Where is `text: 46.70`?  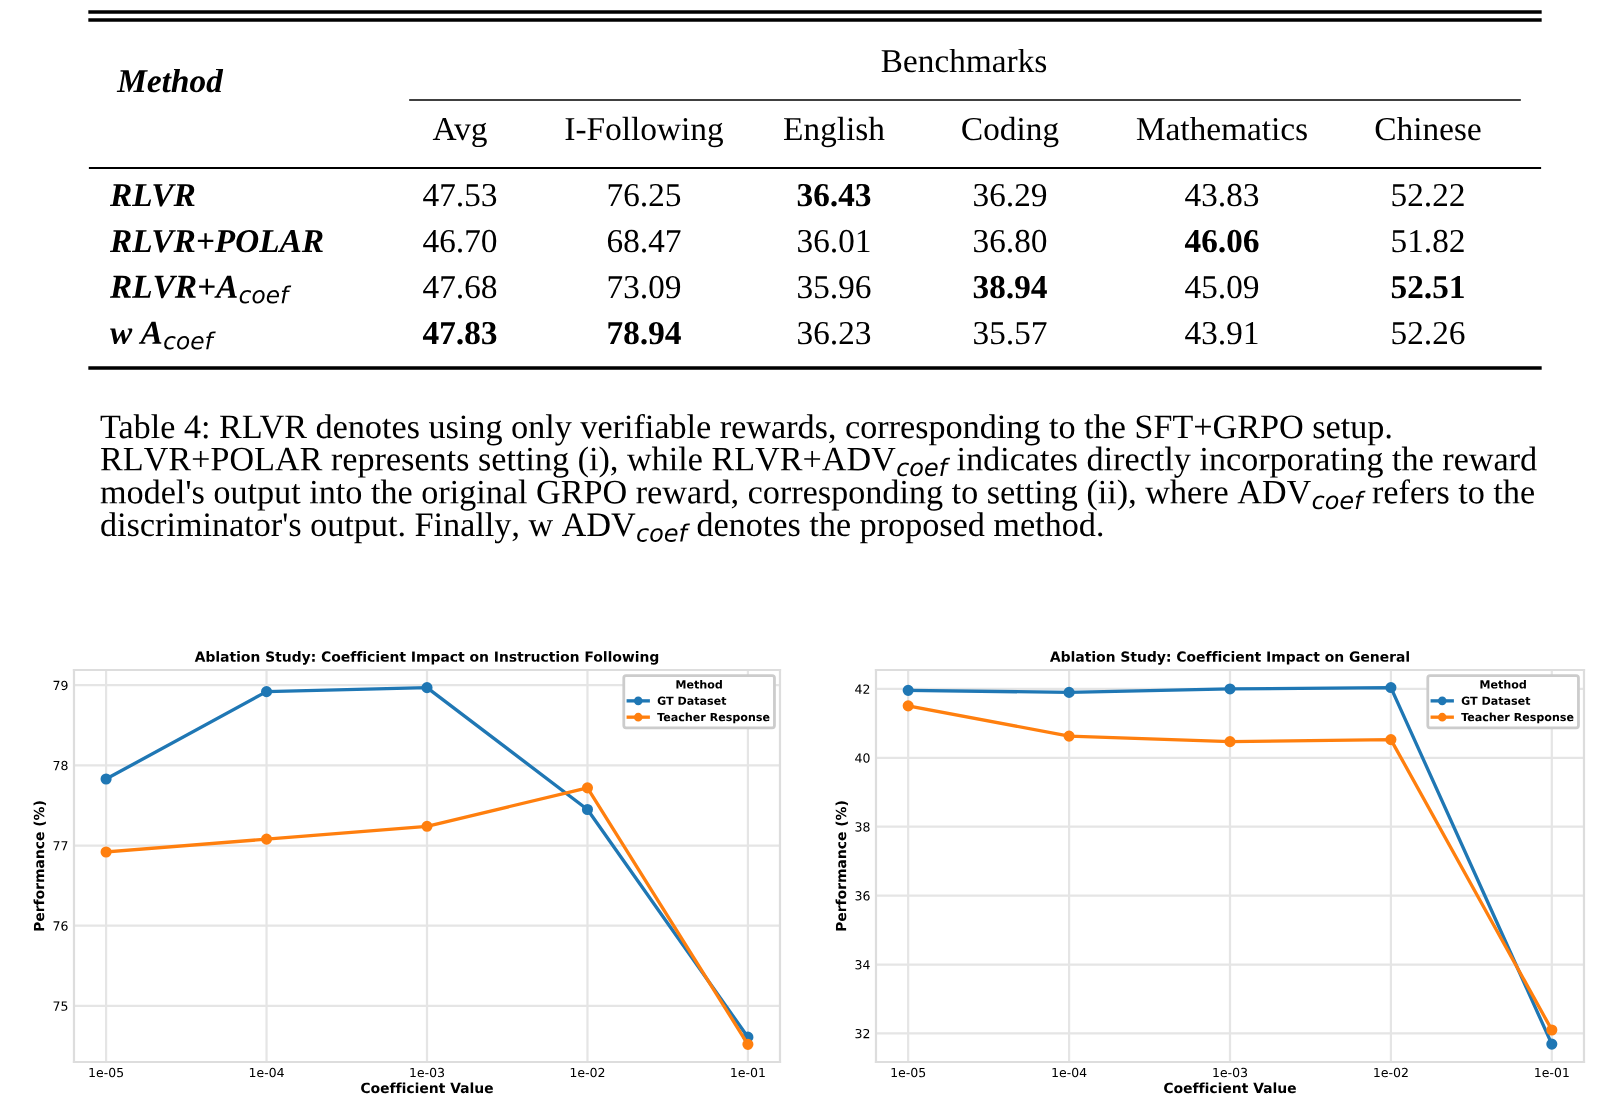 text: 46.70 is located at coordinates (460, 241).